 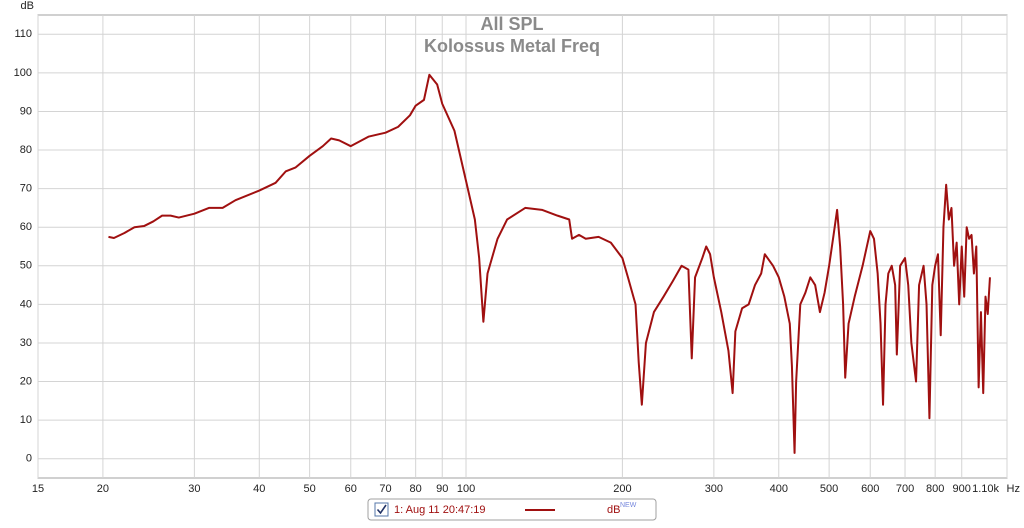 What do you see at coordinates (103, 489) in the screenshot?
I see `x-tick-label: 20` at bounding box center [103, 489].